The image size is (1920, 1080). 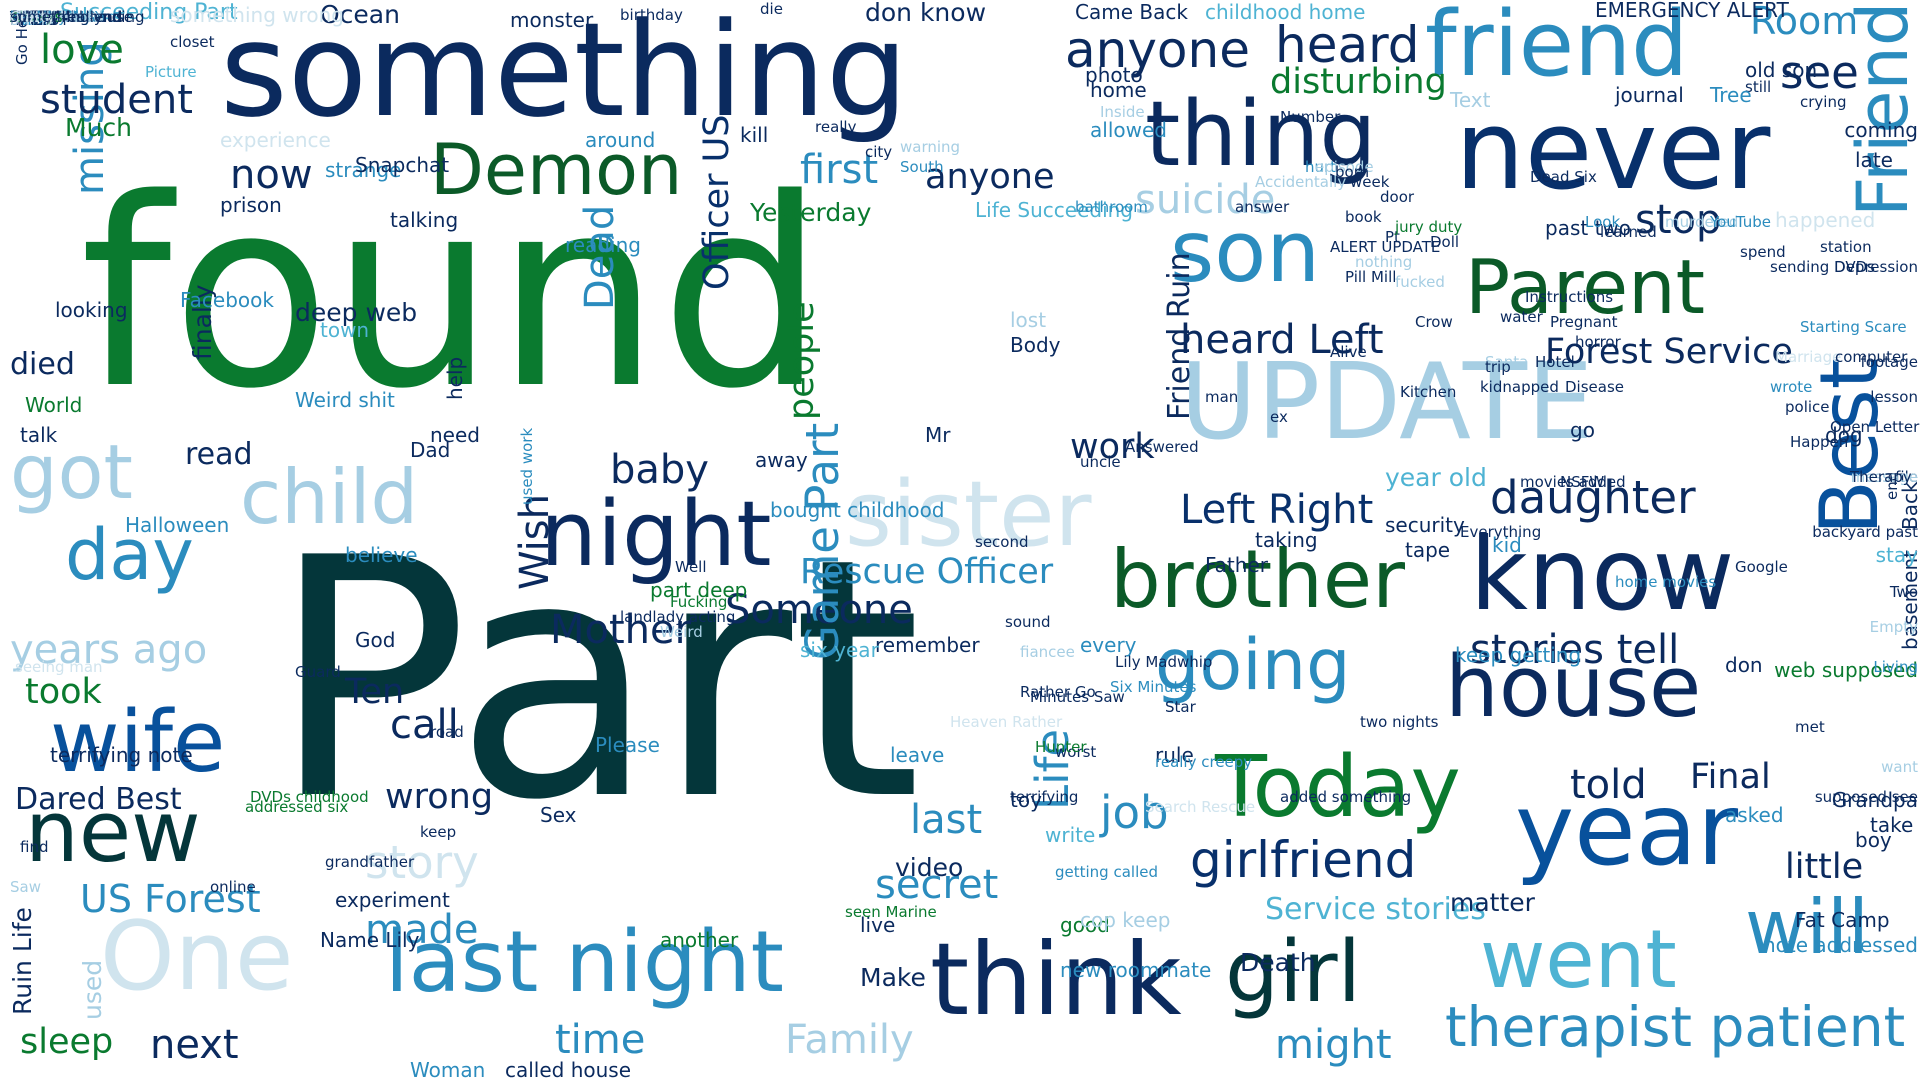 I want to click on word-dead-six: Dead Six, so click(x=1563, y=177).